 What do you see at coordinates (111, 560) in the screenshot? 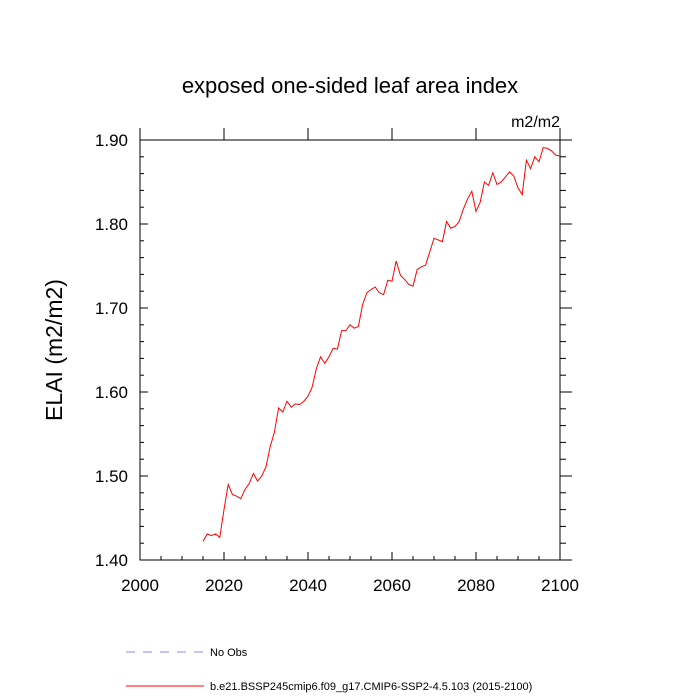
I see `y-tick-label: 1.40` at bounding box center [111, 560].